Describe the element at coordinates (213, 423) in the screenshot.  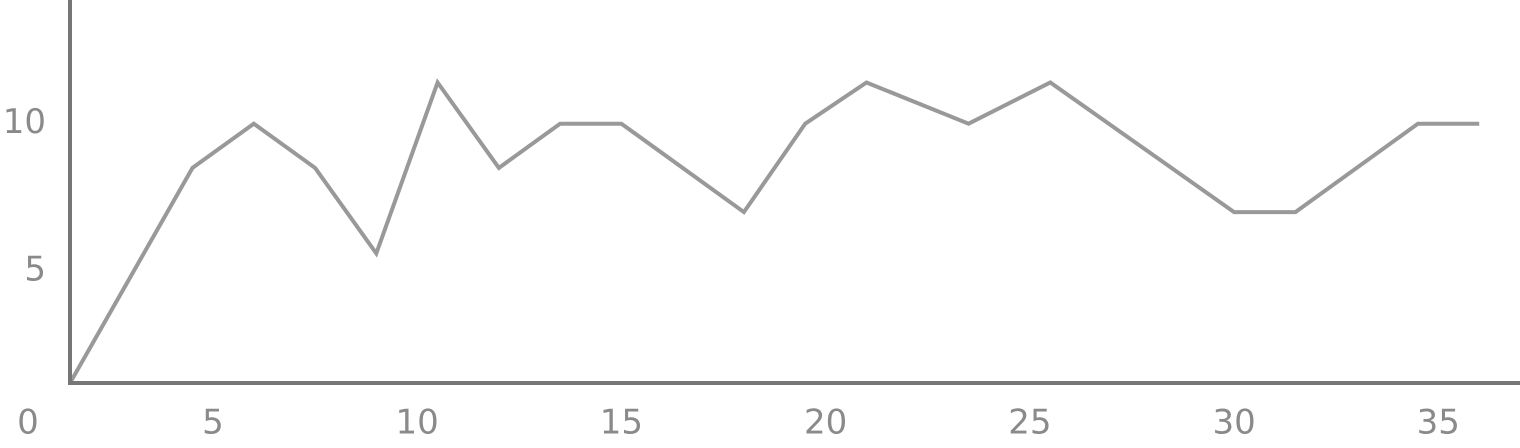
I see `x-tick-label: 5` at that location.